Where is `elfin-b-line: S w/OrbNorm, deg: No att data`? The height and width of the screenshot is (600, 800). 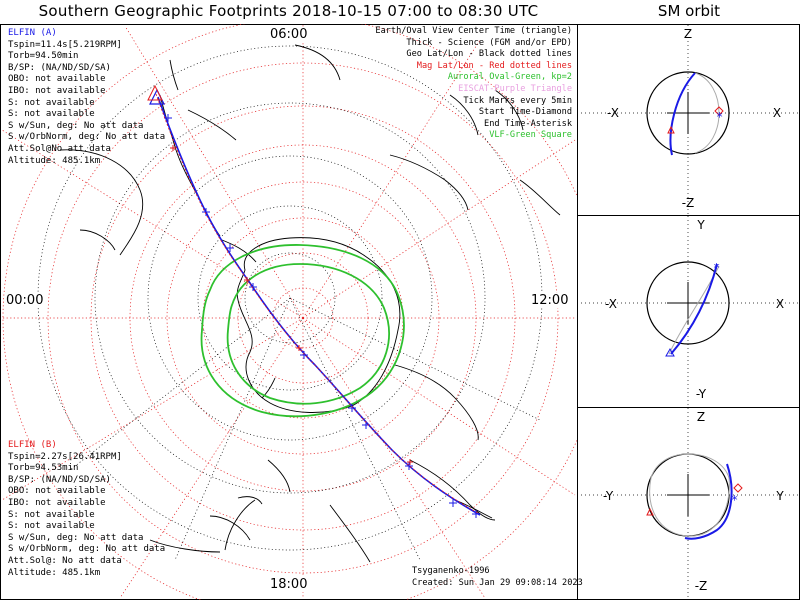
elfin-b-line: S w/OrbNorm, deg: No att data is located at coordinates (87, 549).